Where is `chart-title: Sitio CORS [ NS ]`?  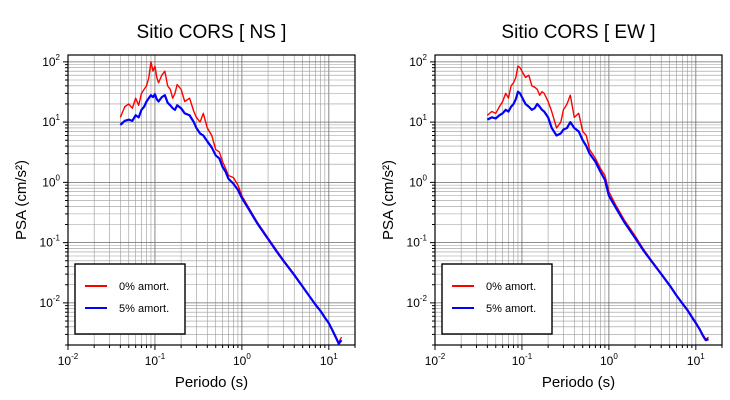
chart-title: Sitio CORS [ NS ] is located at coordinates (212, 32).